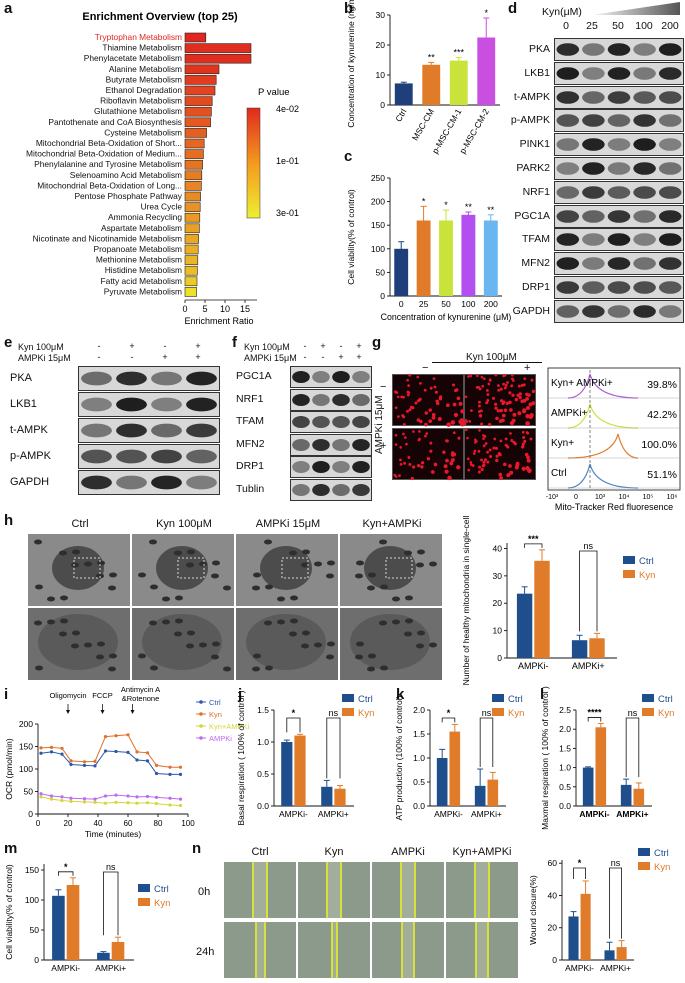  What do you see at coordinates (341, 346) in the screenshot?
I see `f-sign-kyn: -` at bounding box center [341, 346].